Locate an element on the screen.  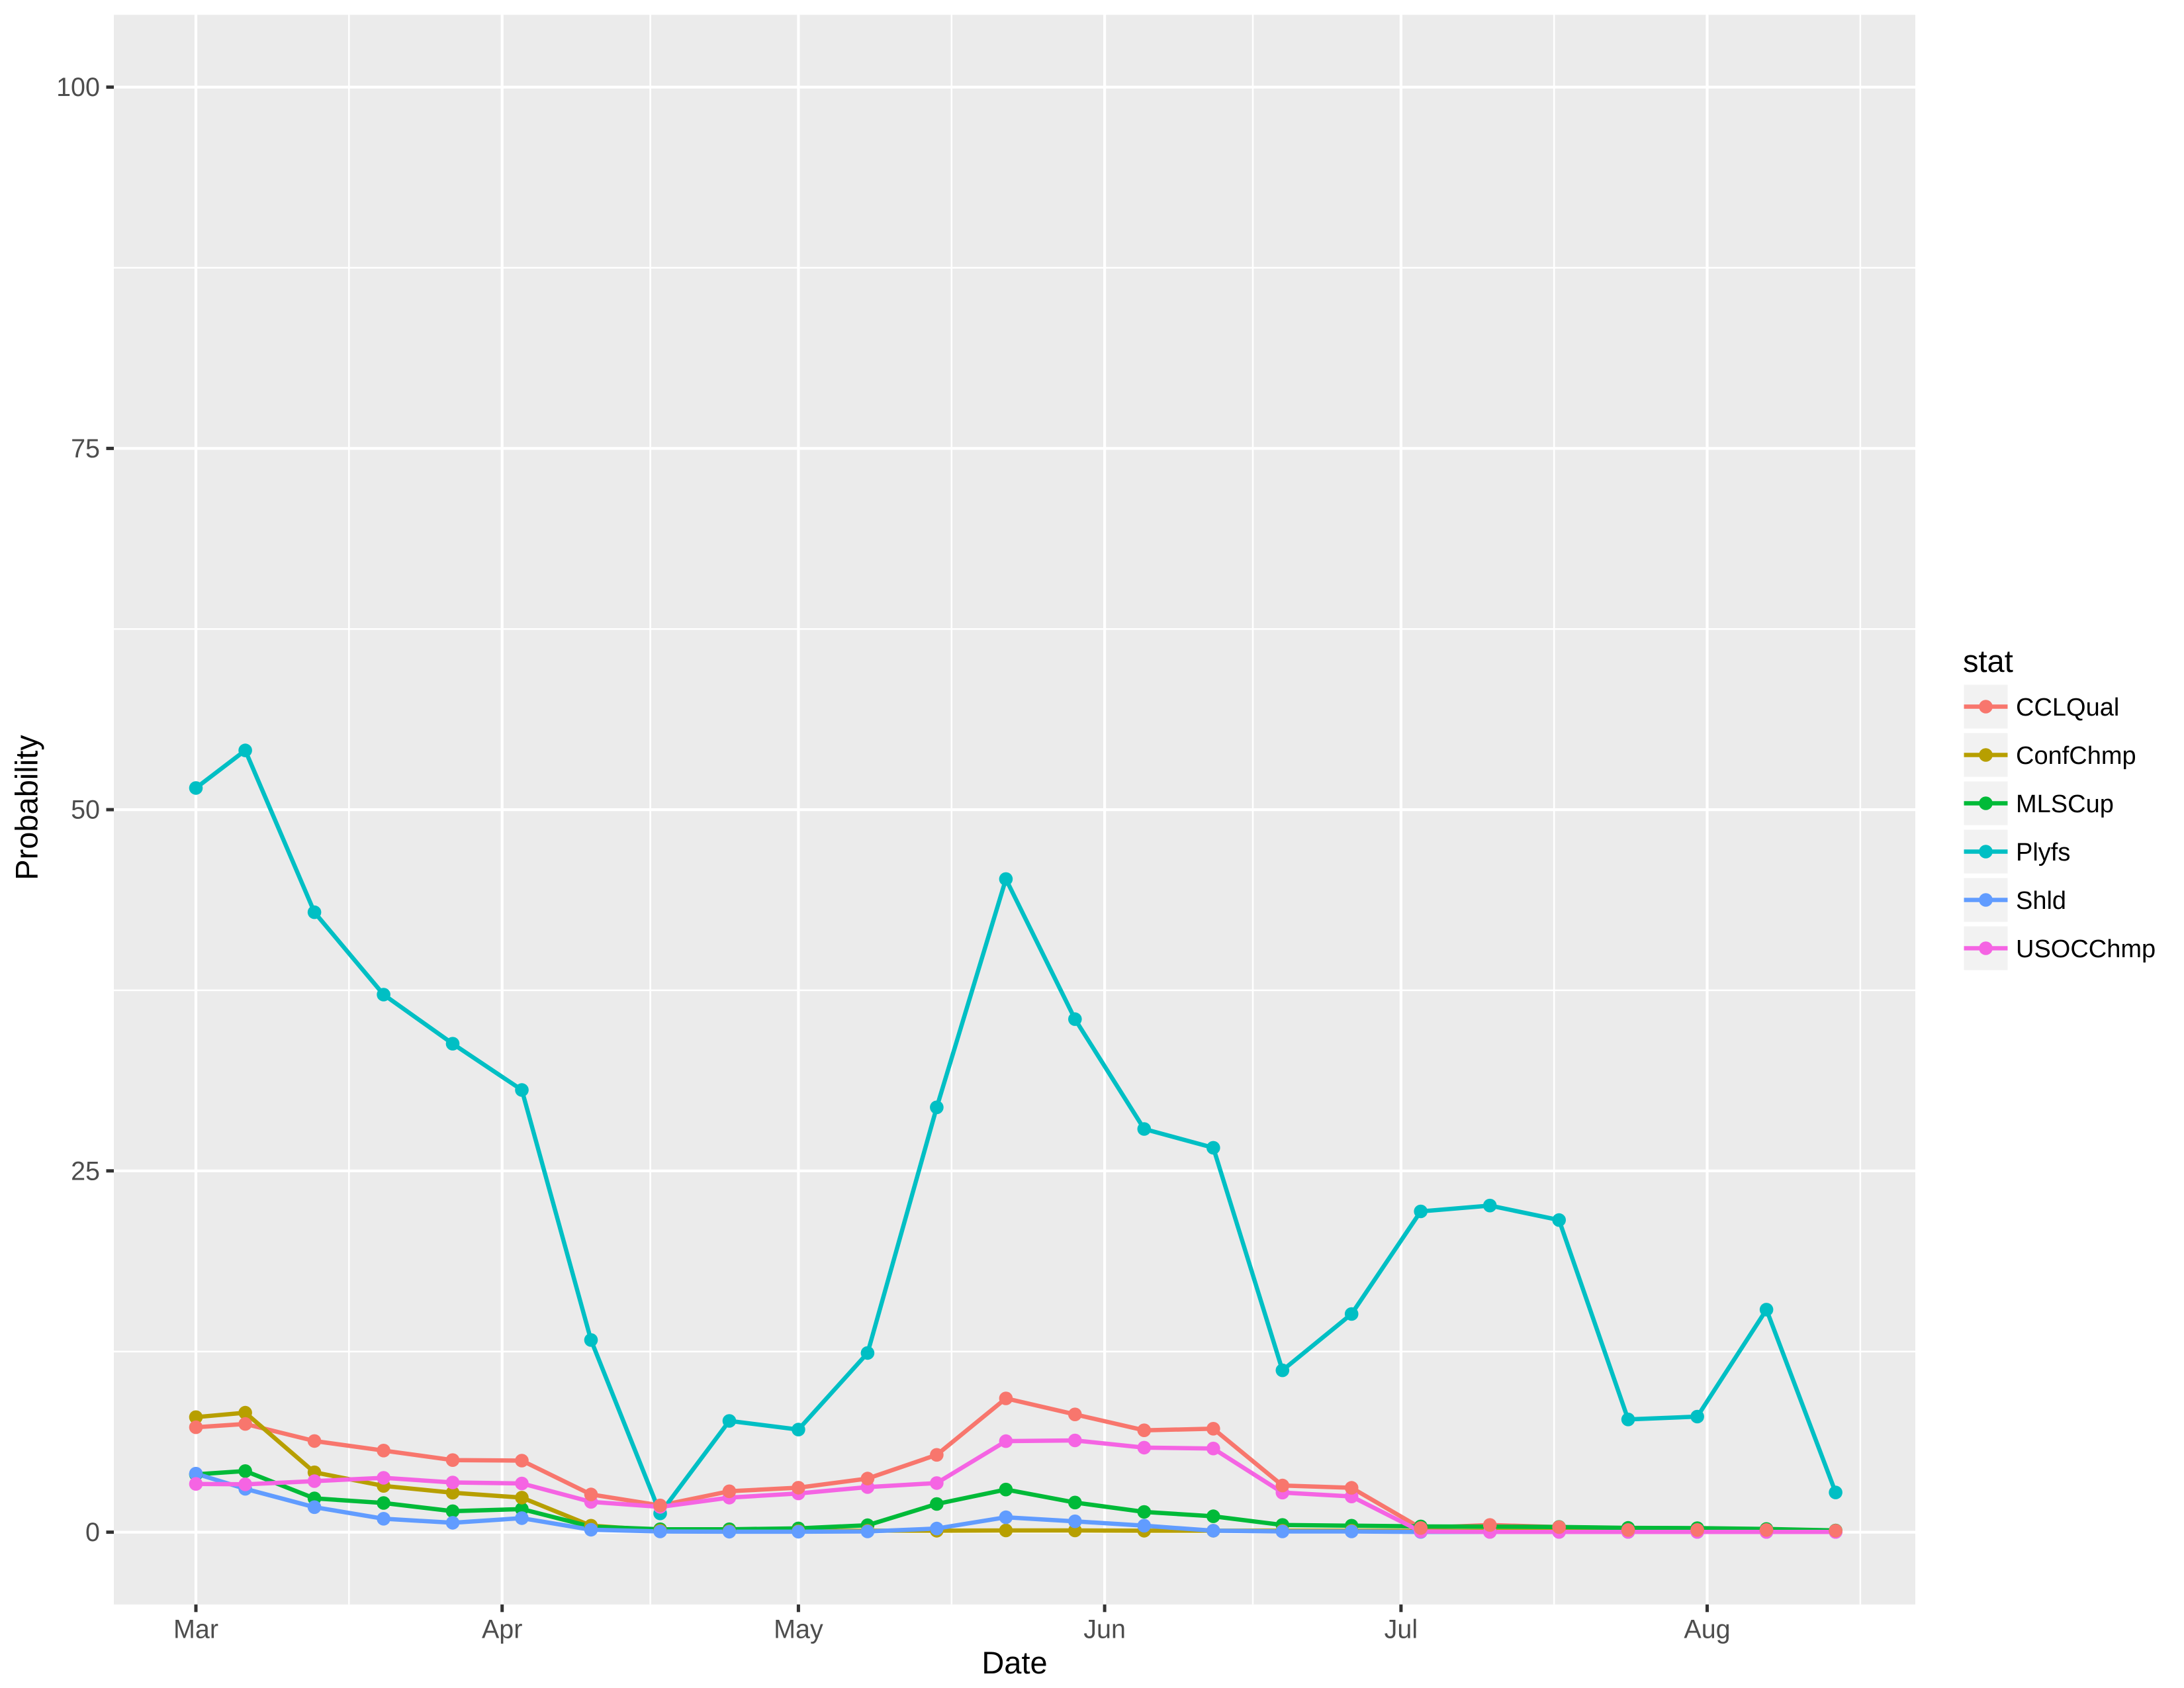
svg-text: Aug is located at coordinates (1707, 1629).